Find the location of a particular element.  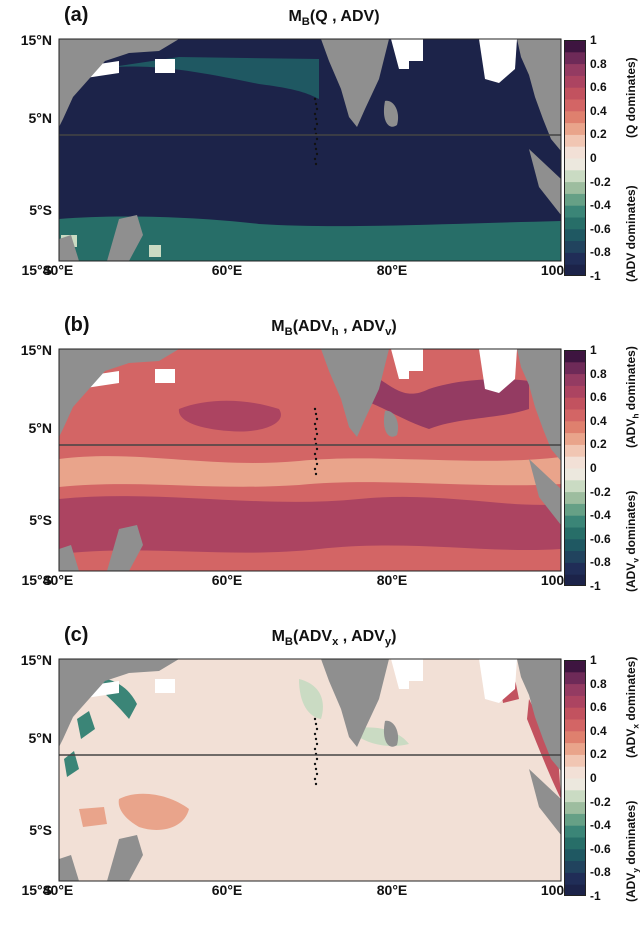

panel-letter: (c) is located at coordinates (76, 635).